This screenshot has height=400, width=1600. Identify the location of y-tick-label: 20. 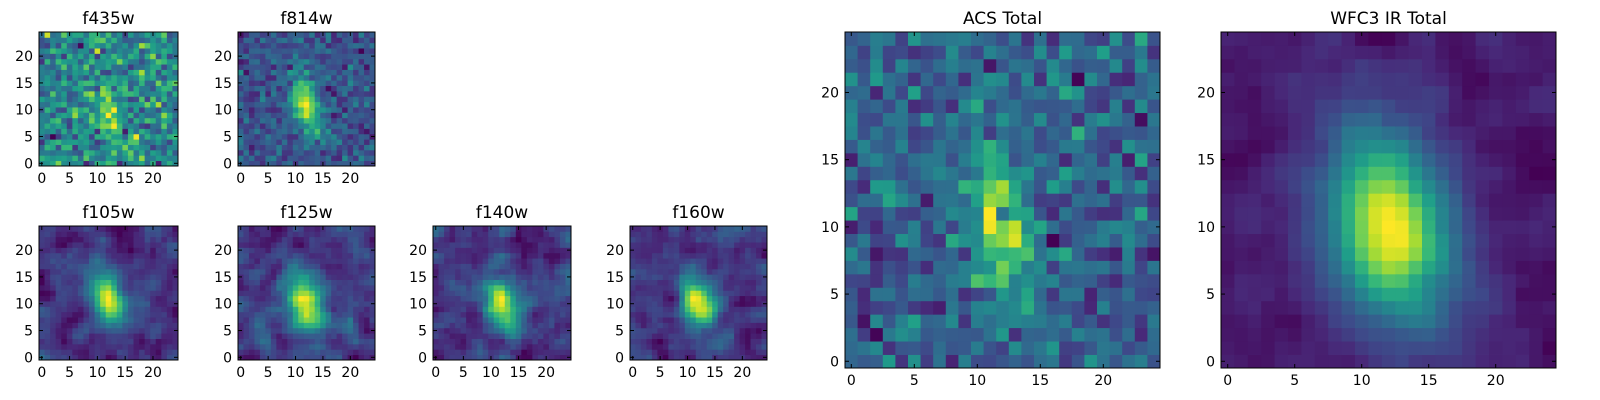
(223, 251).